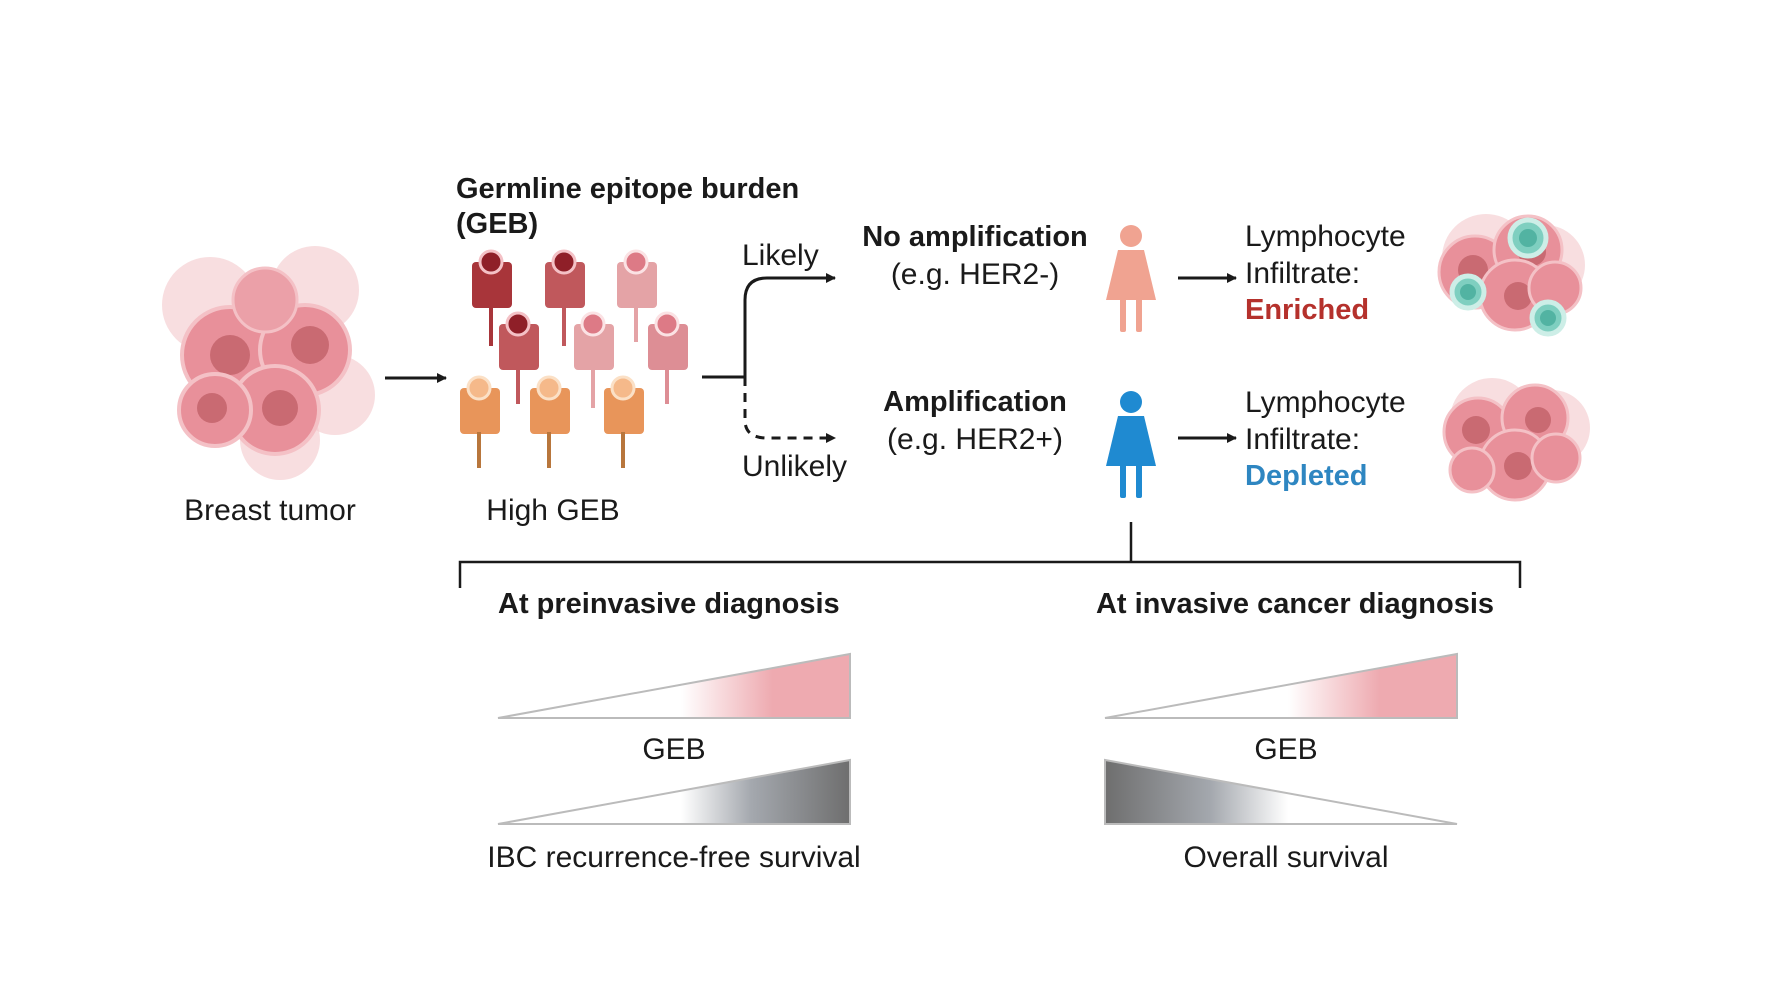 The height and width of the screenshot is (988, 1788). What do you see at coordinates (975, 237) in the screenshot?
I see `no-amplification-title: No amplification` at bounding box center [975, 237].